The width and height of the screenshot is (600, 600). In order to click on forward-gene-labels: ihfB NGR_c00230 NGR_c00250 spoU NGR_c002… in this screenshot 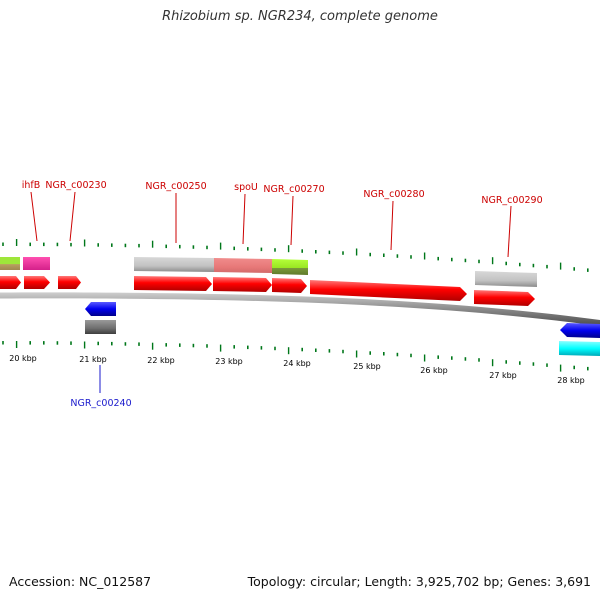, I will do `click(282, 193)`.